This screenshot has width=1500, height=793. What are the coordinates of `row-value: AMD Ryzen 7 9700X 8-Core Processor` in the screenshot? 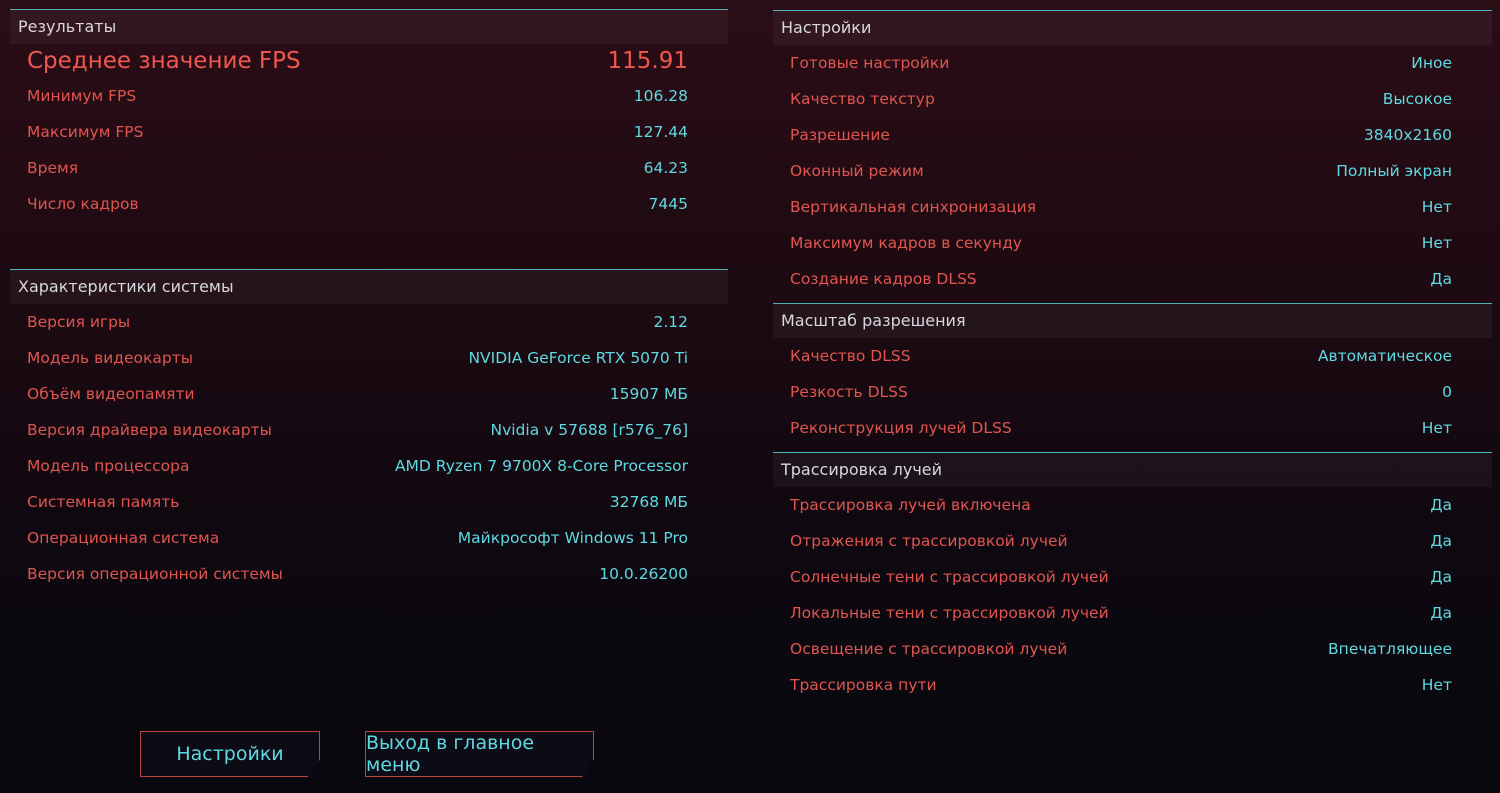 It's located at (541, 466).